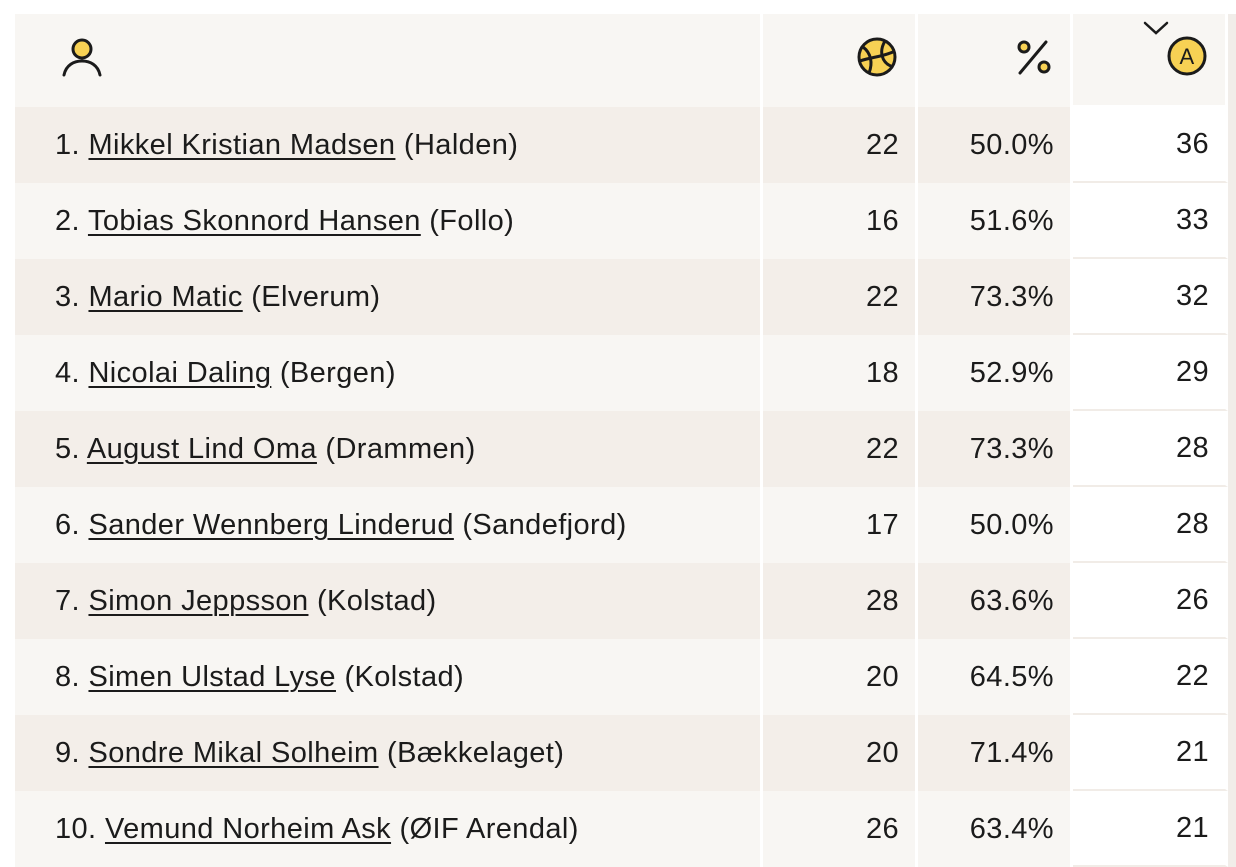 The width and height of the screenshot is (1236, 867). What do you see at coordinates (212, 676) in the screenshot?
I see `player-name-link: Simen Ulstad Lyse` at bounding box center [212, 676].